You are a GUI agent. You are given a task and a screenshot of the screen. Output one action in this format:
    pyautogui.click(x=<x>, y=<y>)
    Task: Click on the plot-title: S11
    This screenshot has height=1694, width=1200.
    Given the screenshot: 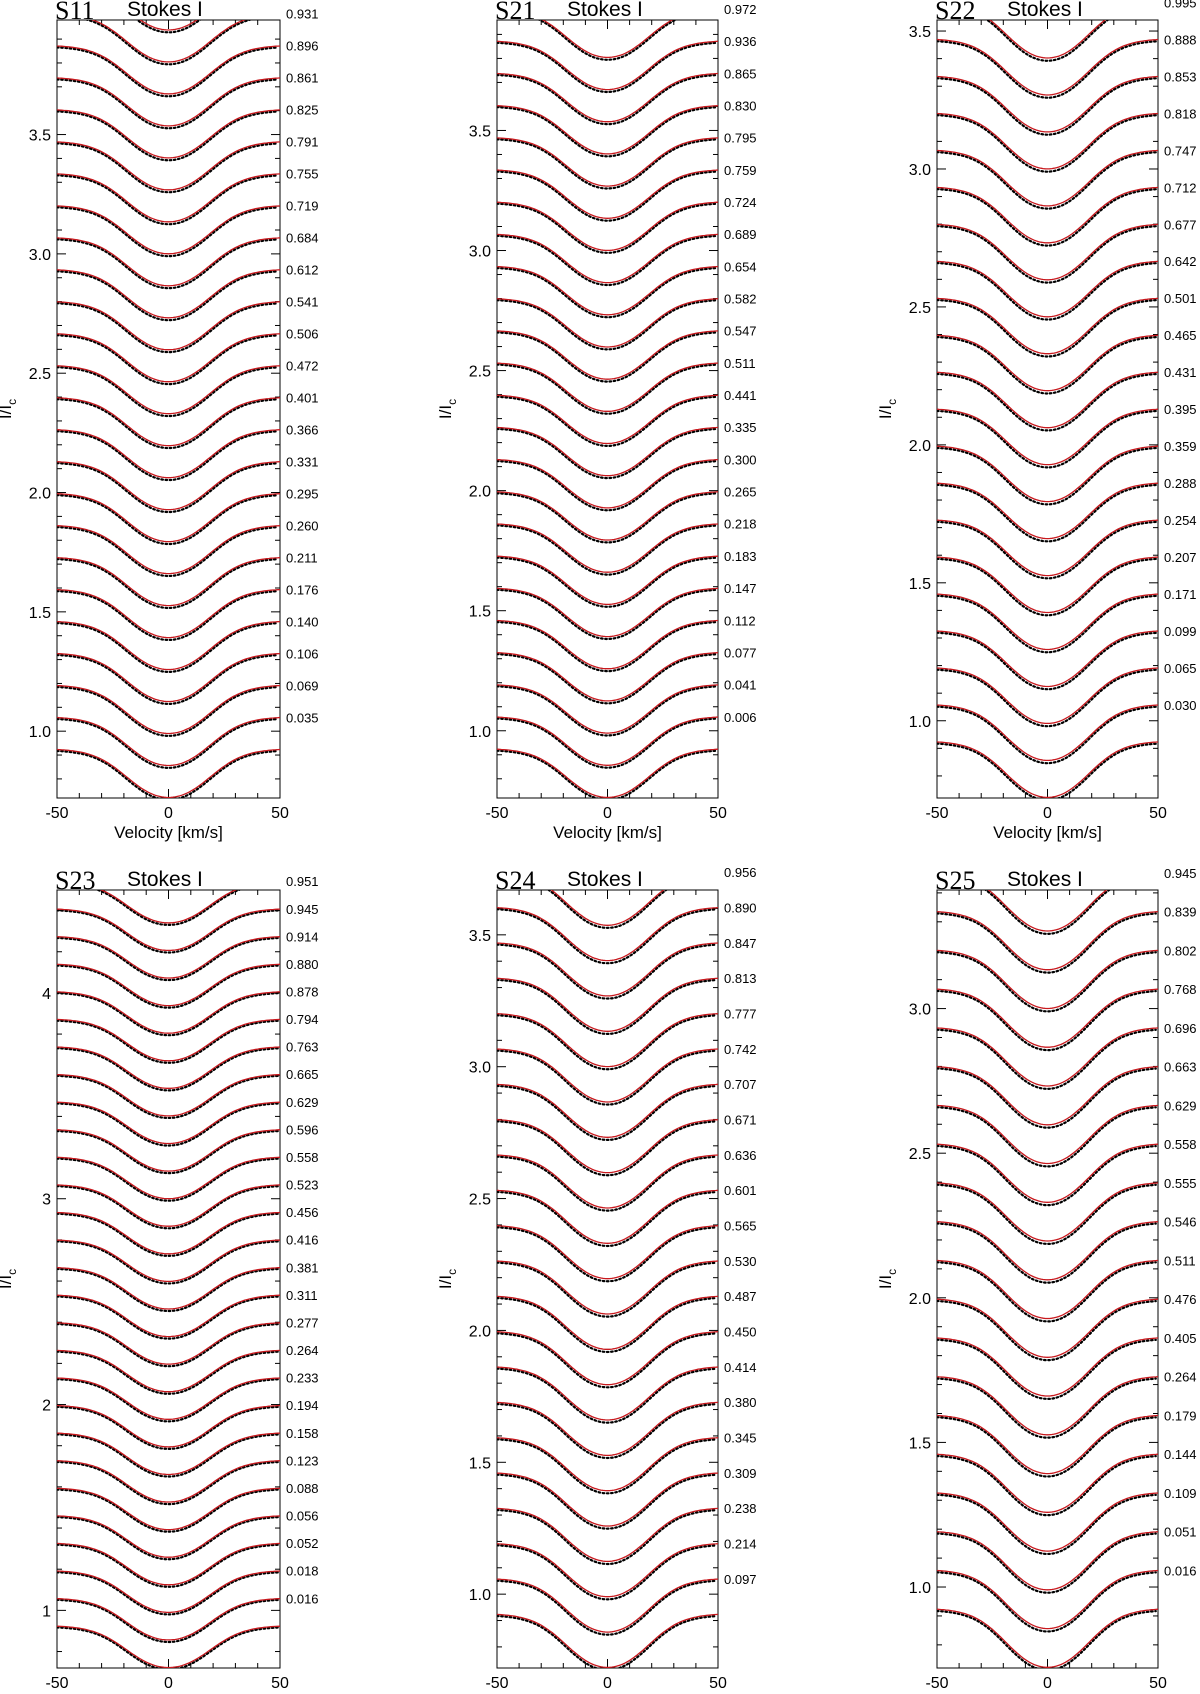 What is the action you would take?
    pyautogui.click(x=75, y=12)
    